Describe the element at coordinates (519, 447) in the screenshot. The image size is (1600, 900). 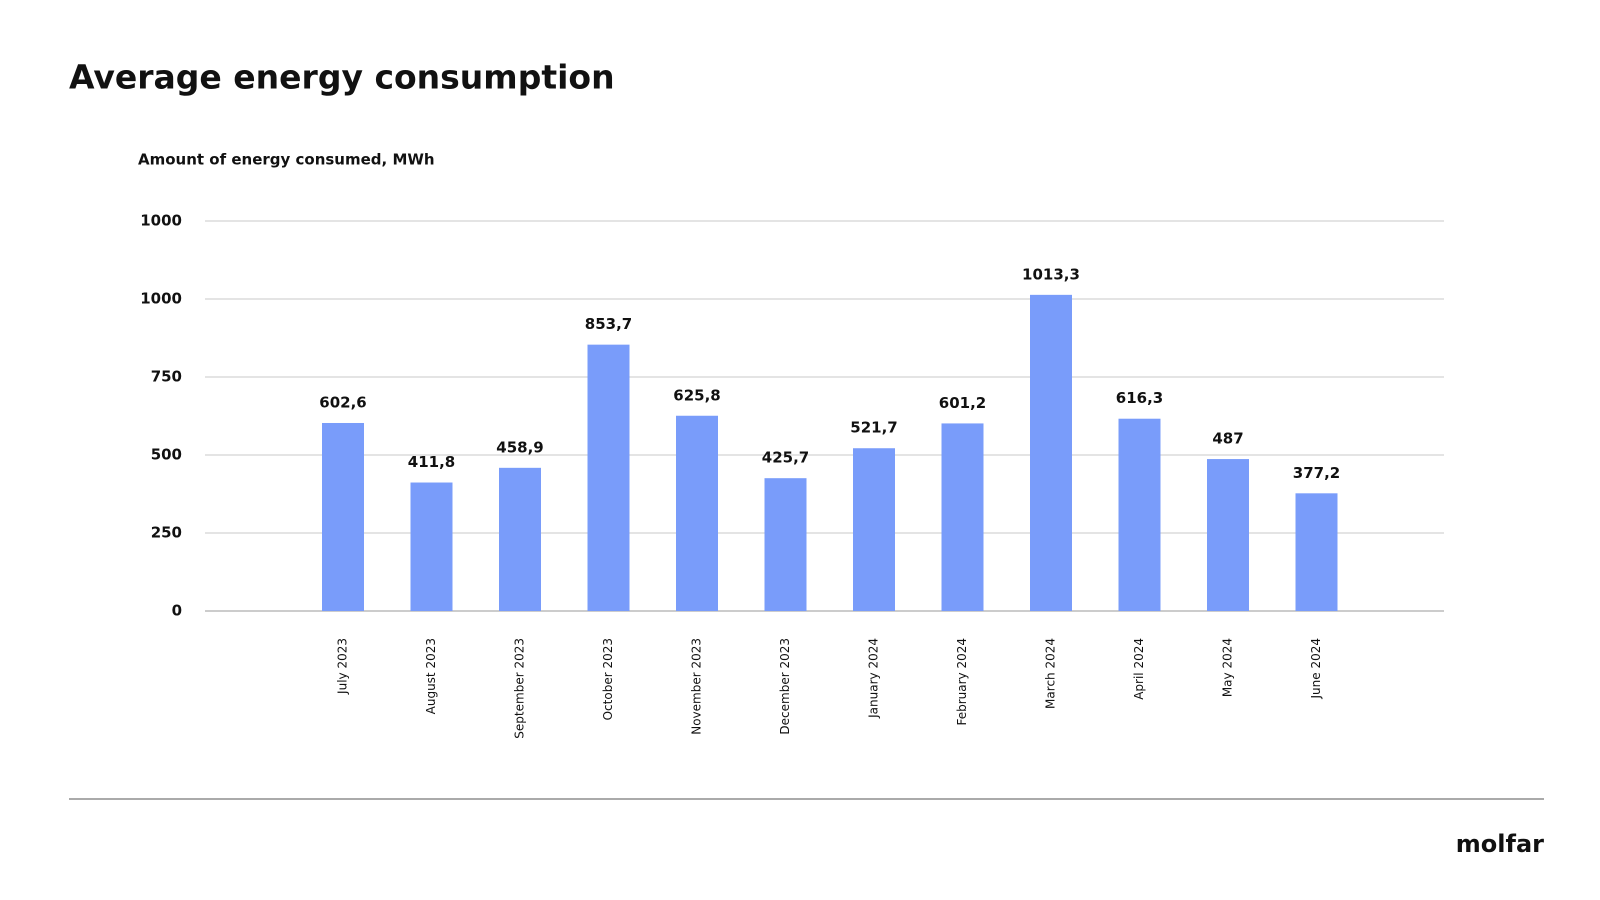
I see `data-label: 458,9` at that location.